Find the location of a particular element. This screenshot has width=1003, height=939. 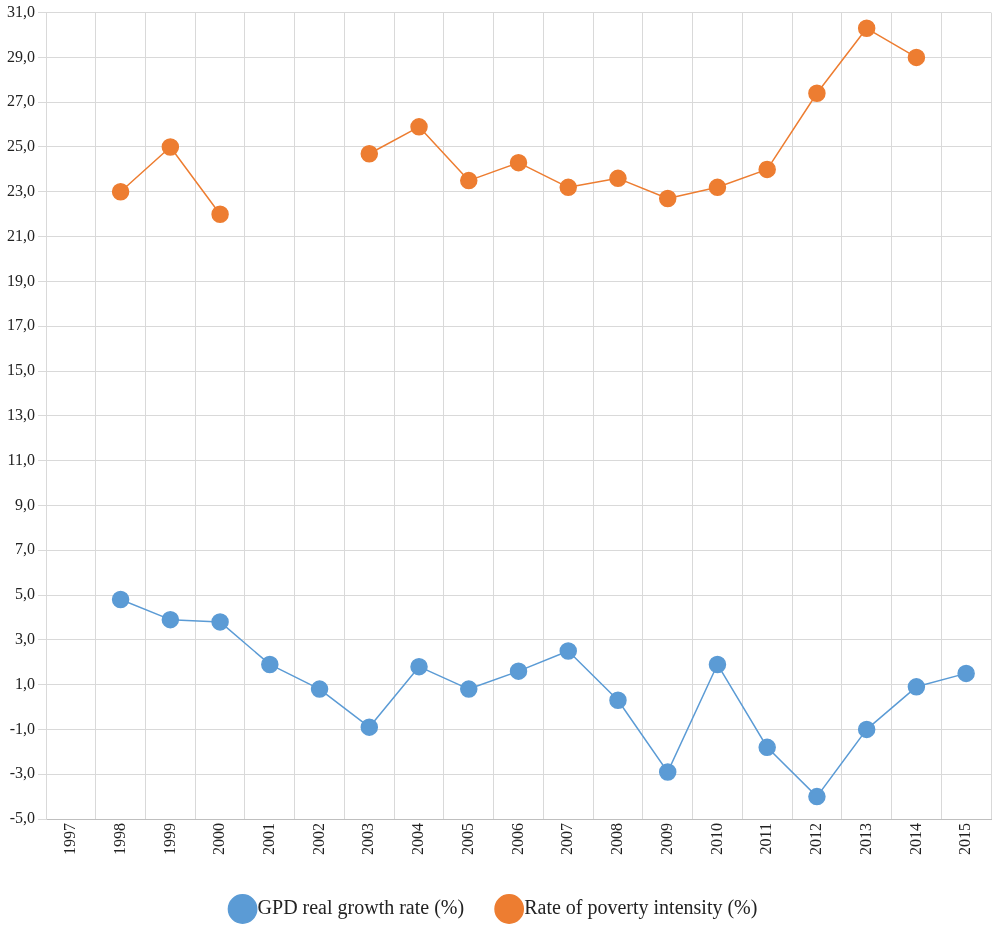

x-tick-label: 2013 is located at coordinates (865, 839).